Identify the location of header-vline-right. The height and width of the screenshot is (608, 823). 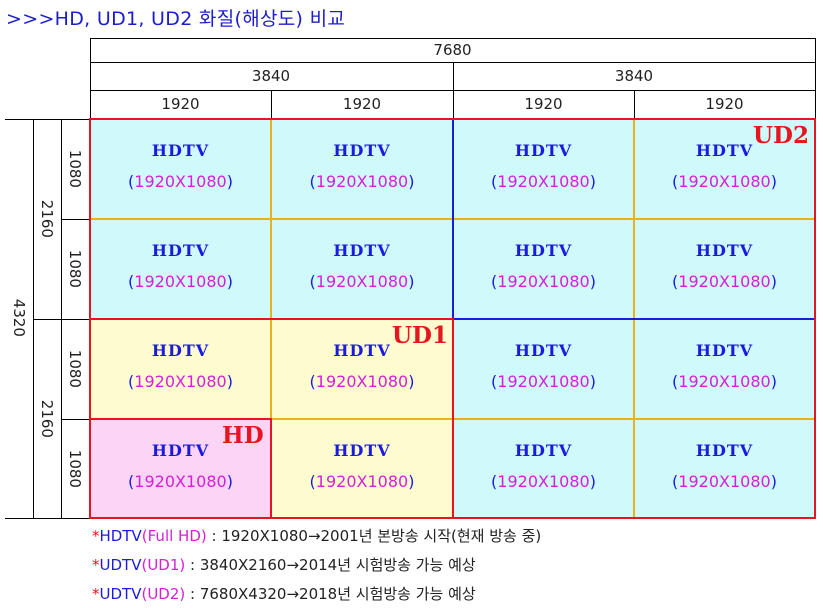
(815, 78).